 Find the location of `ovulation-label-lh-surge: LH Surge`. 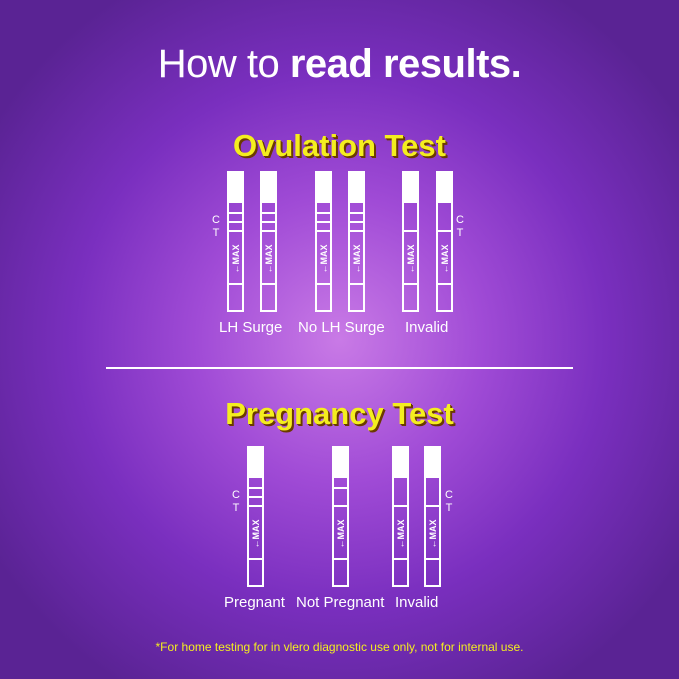

ovulation-label-lh-surge: LH Surge is located at coordinates (251, 327).